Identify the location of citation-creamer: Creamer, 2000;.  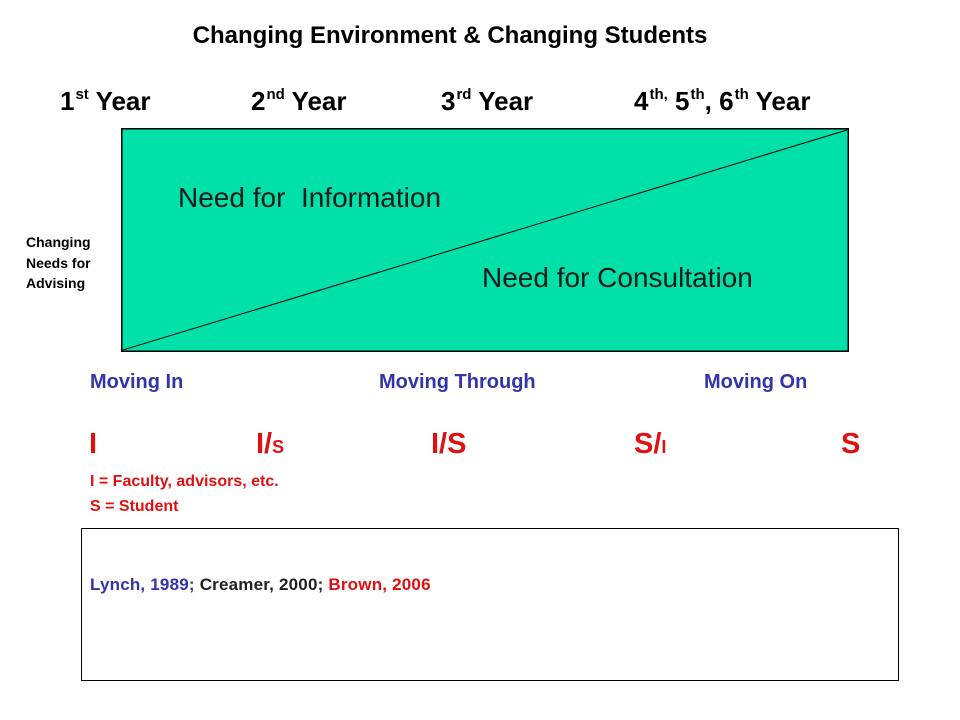
(259, 584).